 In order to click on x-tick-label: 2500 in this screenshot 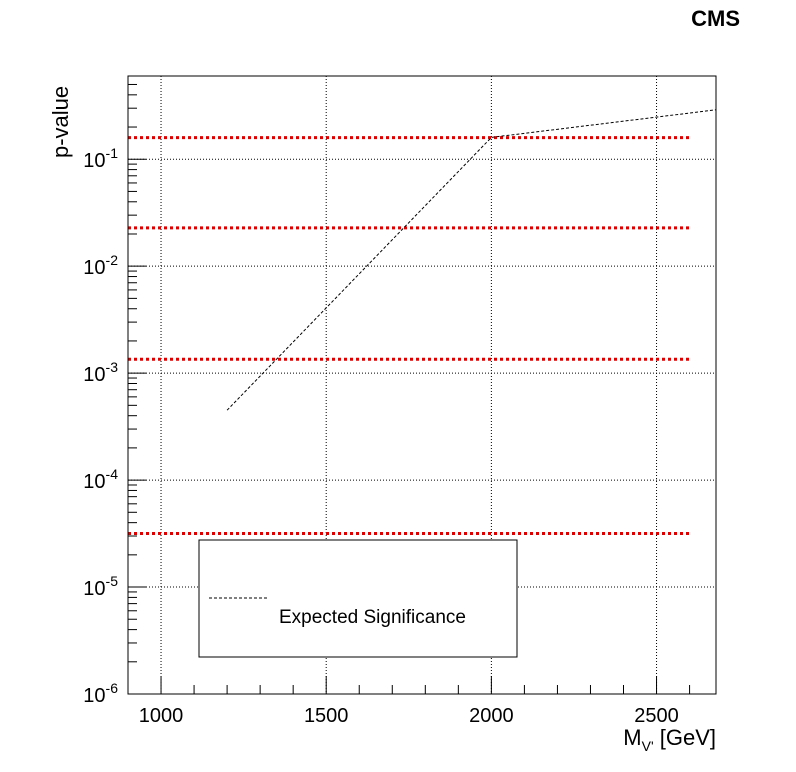, I will do `click(656, 716)`.